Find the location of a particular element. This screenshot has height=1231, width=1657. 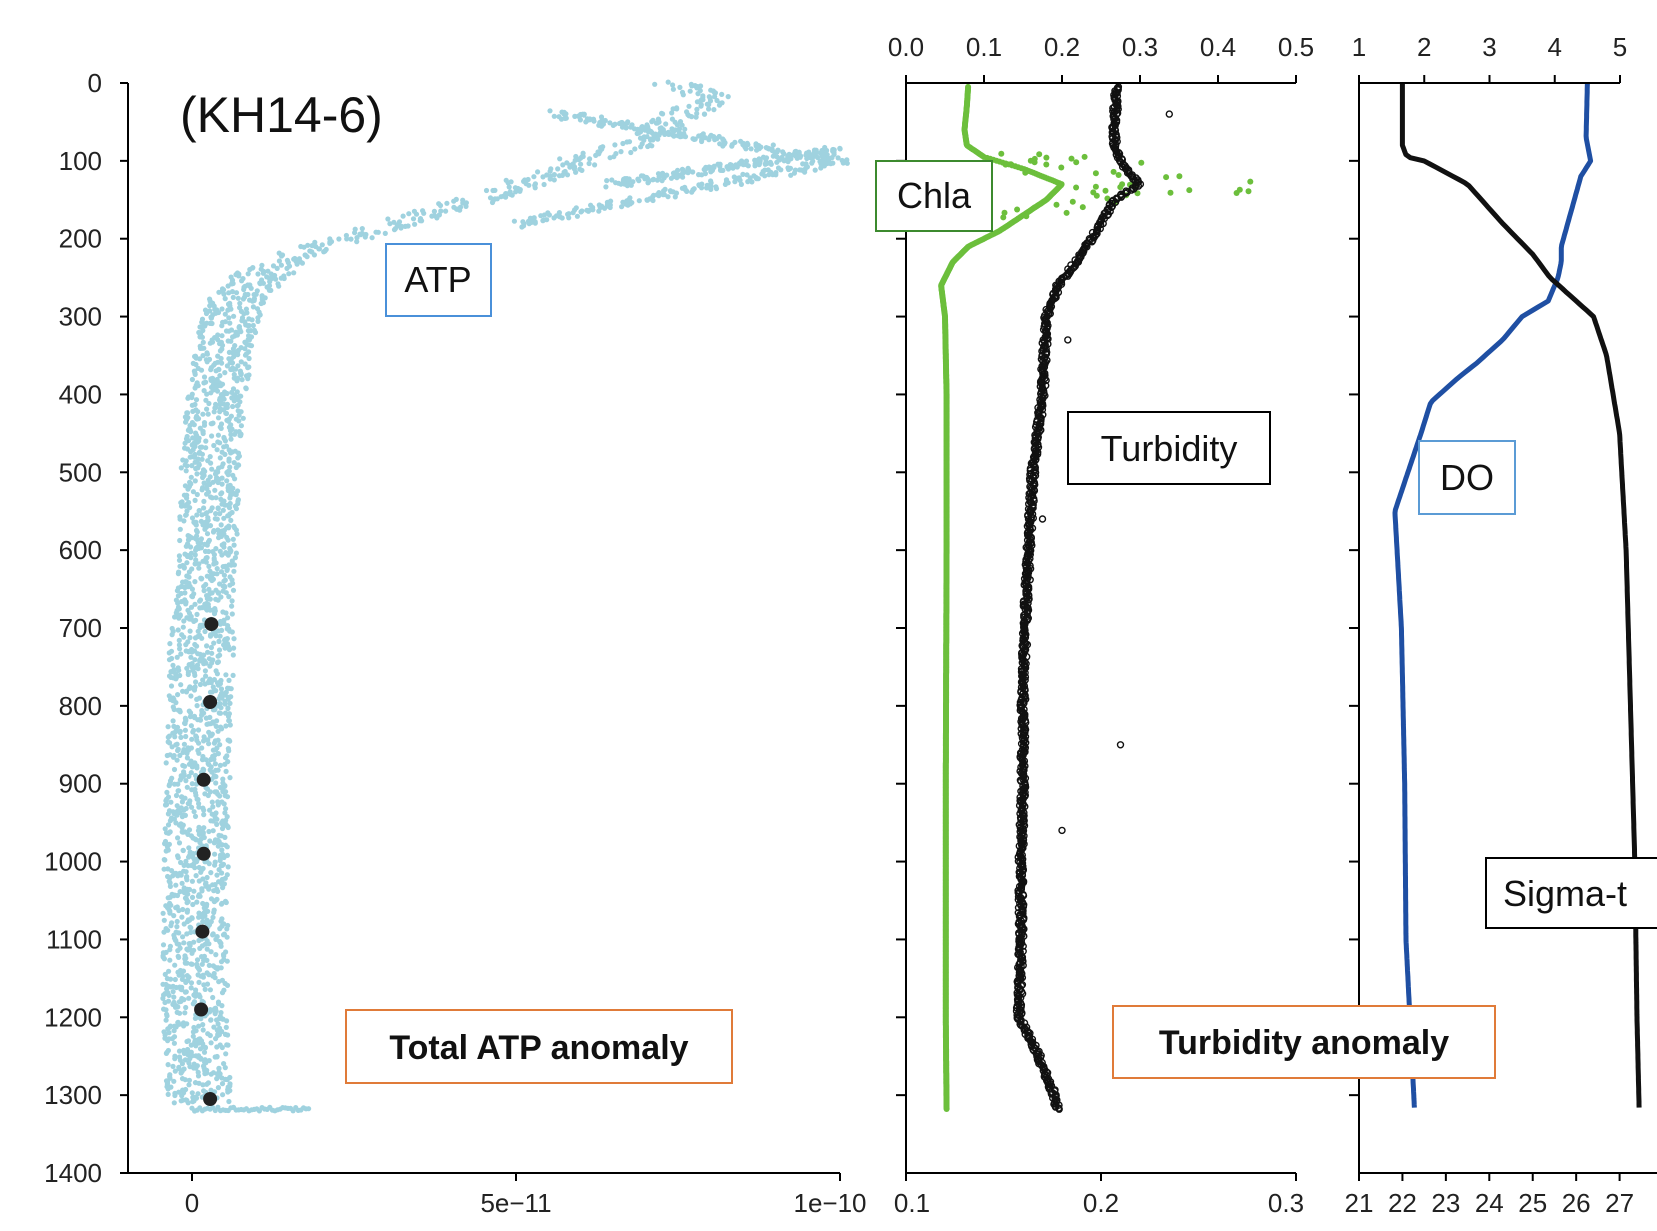

depth-tick-label: 600 is located at coordinates (80, 550).